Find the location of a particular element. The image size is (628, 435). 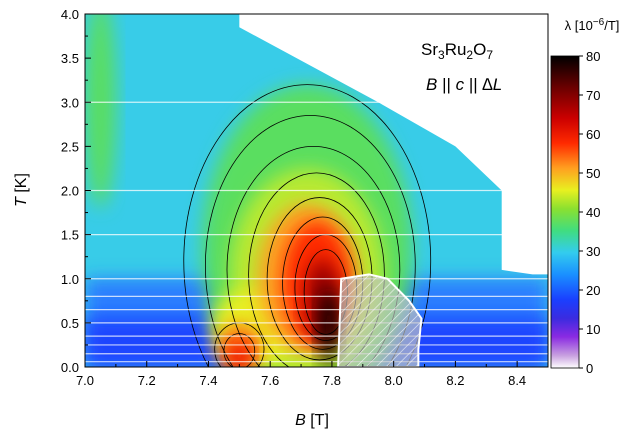

colorbar-tick-label: 30 is located at coordinates (593, 251).